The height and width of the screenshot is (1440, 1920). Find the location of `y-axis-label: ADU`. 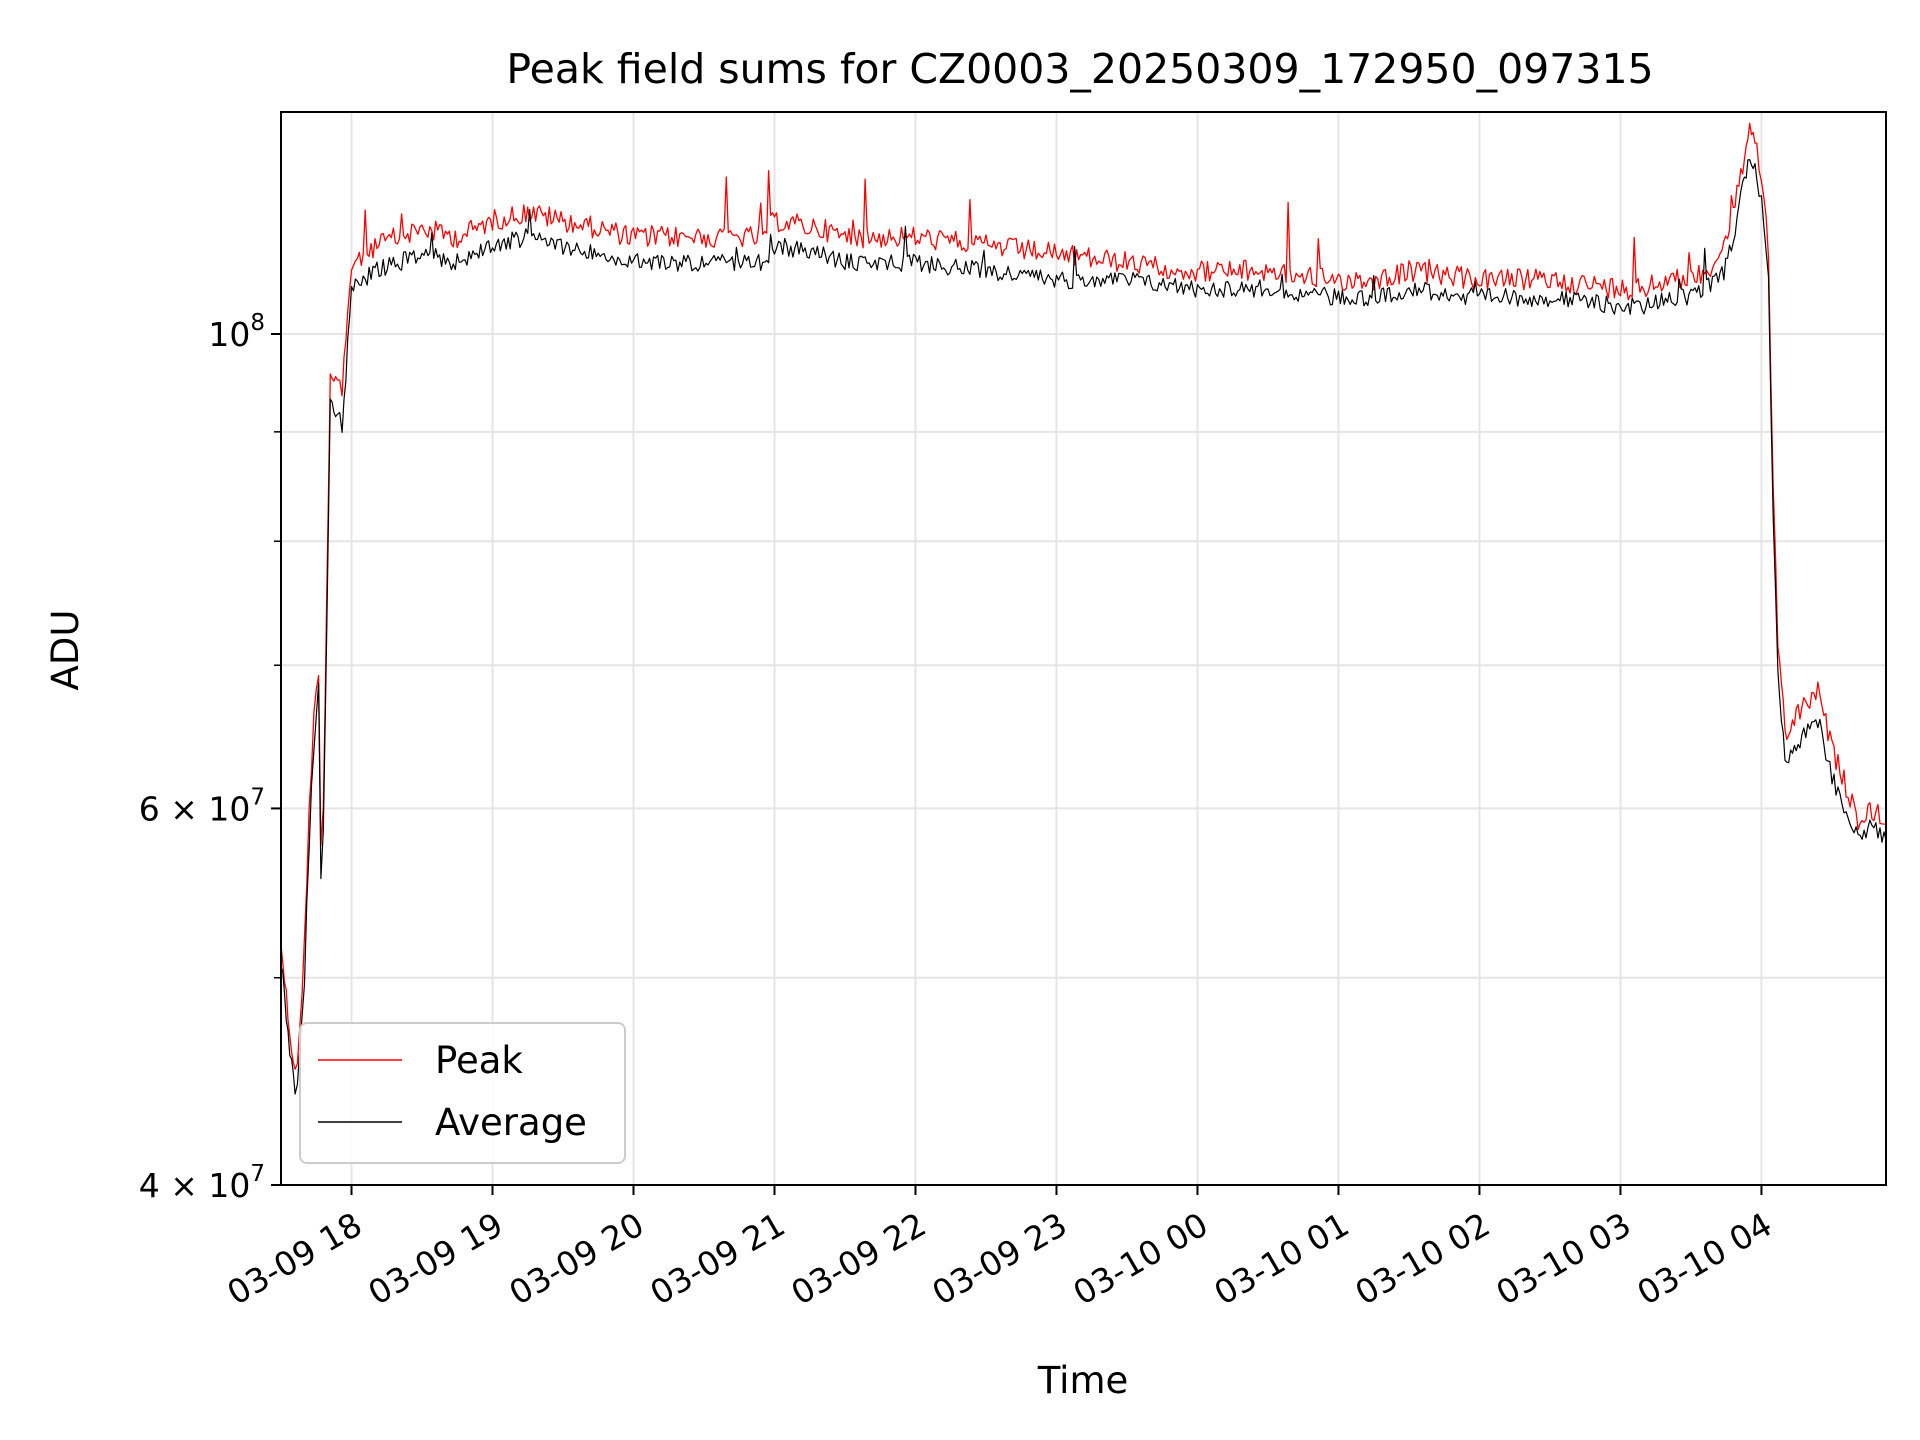

y-axis-label: ADU is located at coordinates (65, 650).